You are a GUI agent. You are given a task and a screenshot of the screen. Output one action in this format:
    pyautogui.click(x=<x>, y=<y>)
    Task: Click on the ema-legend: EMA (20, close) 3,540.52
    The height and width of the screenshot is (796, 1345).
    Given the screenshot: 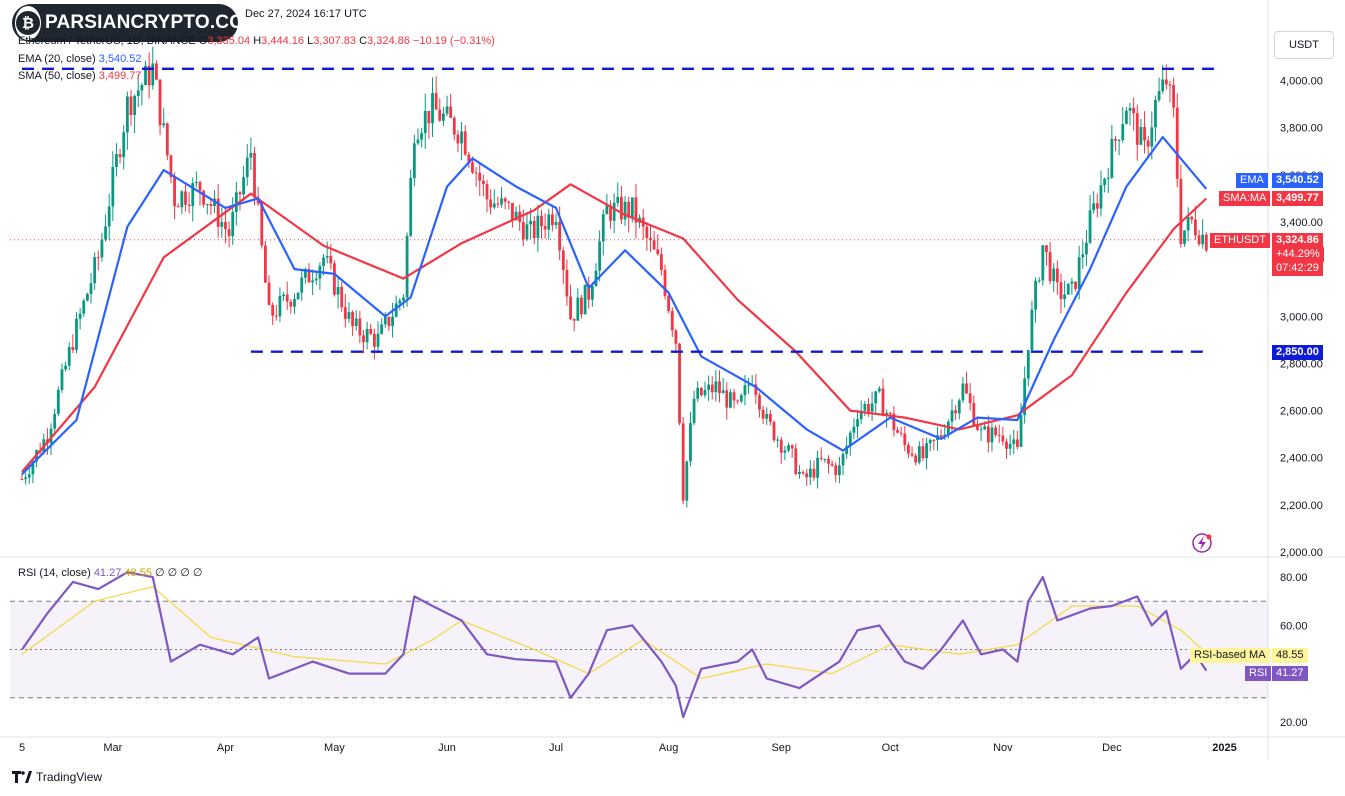 What is the action you would take?
    pyautogui.click(x=80, y=59)
    